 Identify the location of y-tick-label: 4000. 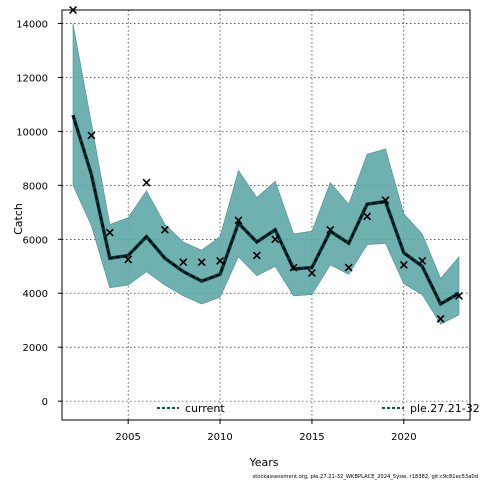
(35, 294).